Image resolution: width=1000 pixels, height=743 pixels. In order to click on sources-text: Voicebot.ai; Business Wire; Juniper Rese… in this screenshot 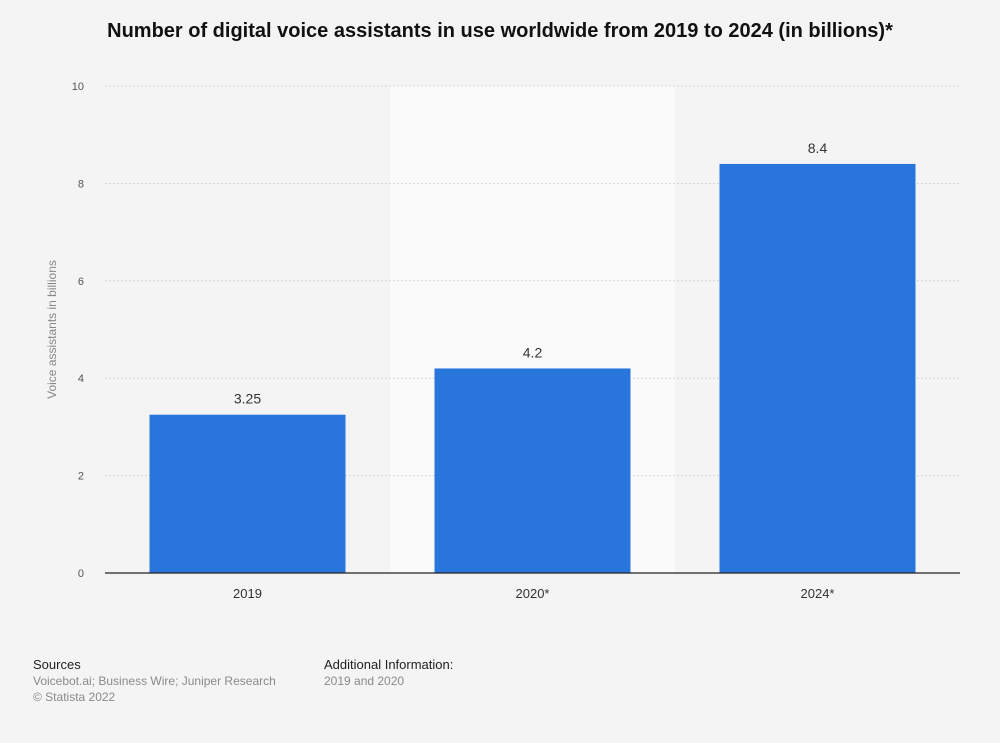, I will do `click(154, 681)`.